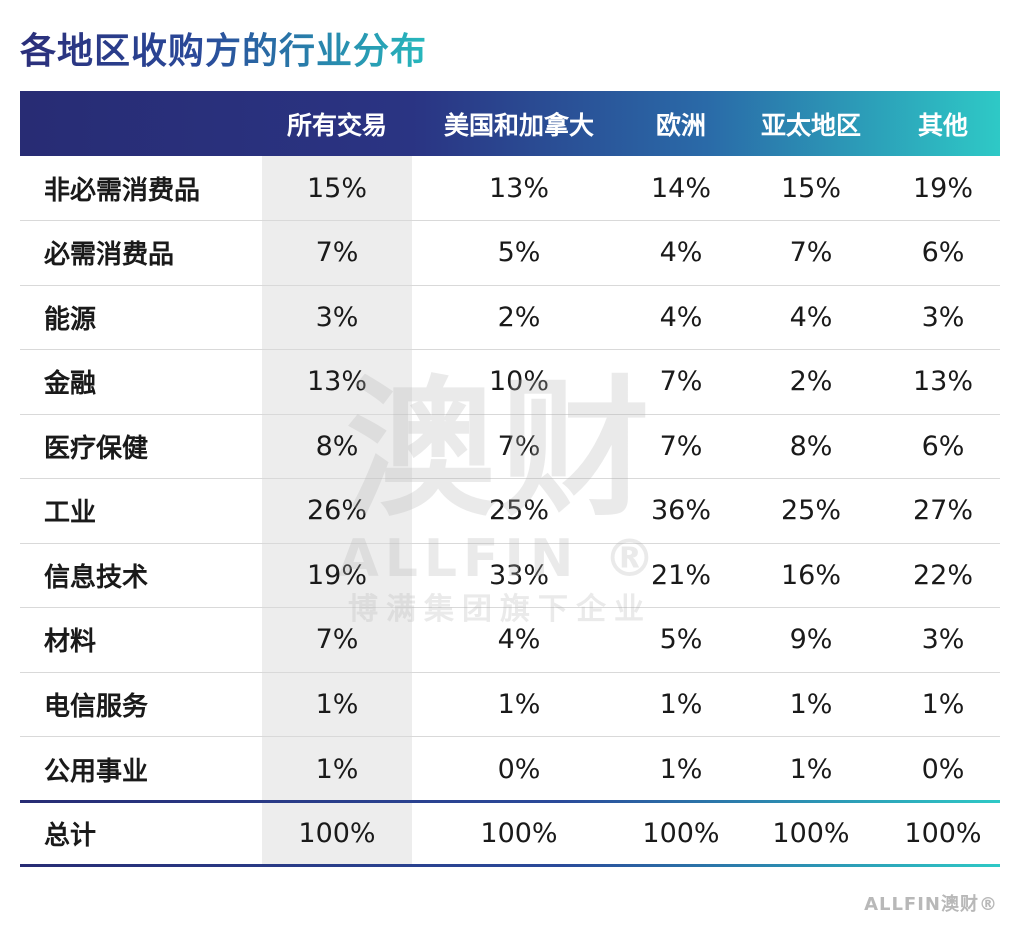  I want to click on row-label: 金融, so click(141, 382).